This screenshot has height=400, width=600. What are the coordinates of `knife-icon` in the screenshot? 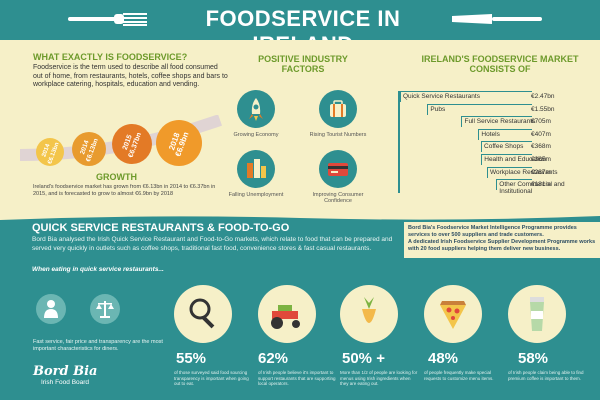 It's located at (497, 19).